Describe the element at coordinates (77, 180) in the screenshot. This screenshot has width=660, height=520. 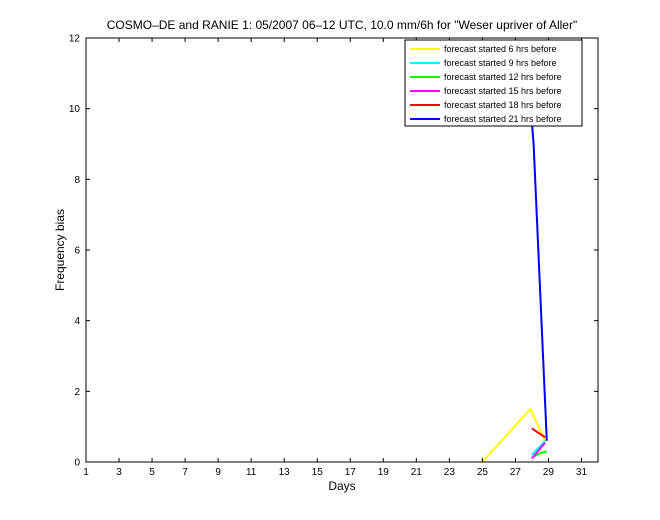
I see `y-tick-label: 8` at that location.